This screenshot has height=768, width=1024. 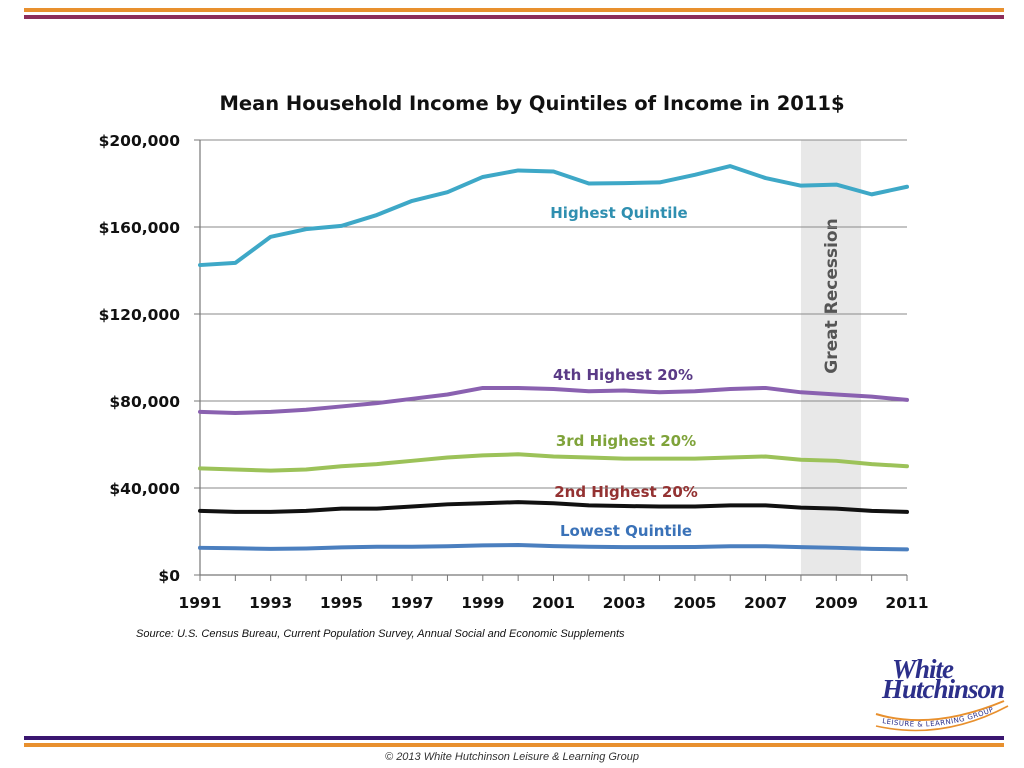 I want to click on x-tick-label: 2005, so click(x=694, y=603).